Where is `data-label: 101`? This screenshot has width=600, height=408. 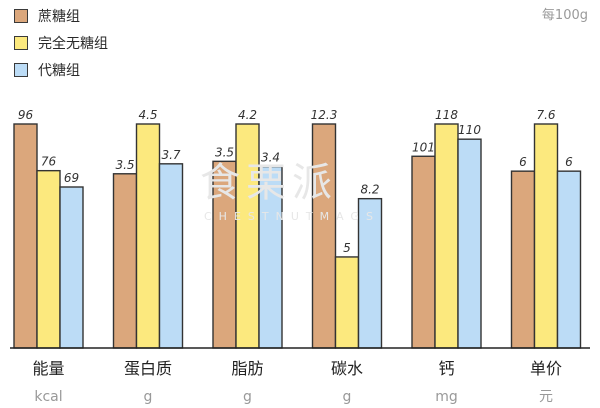 data-label: 101 is located at coordinates (423, 147).